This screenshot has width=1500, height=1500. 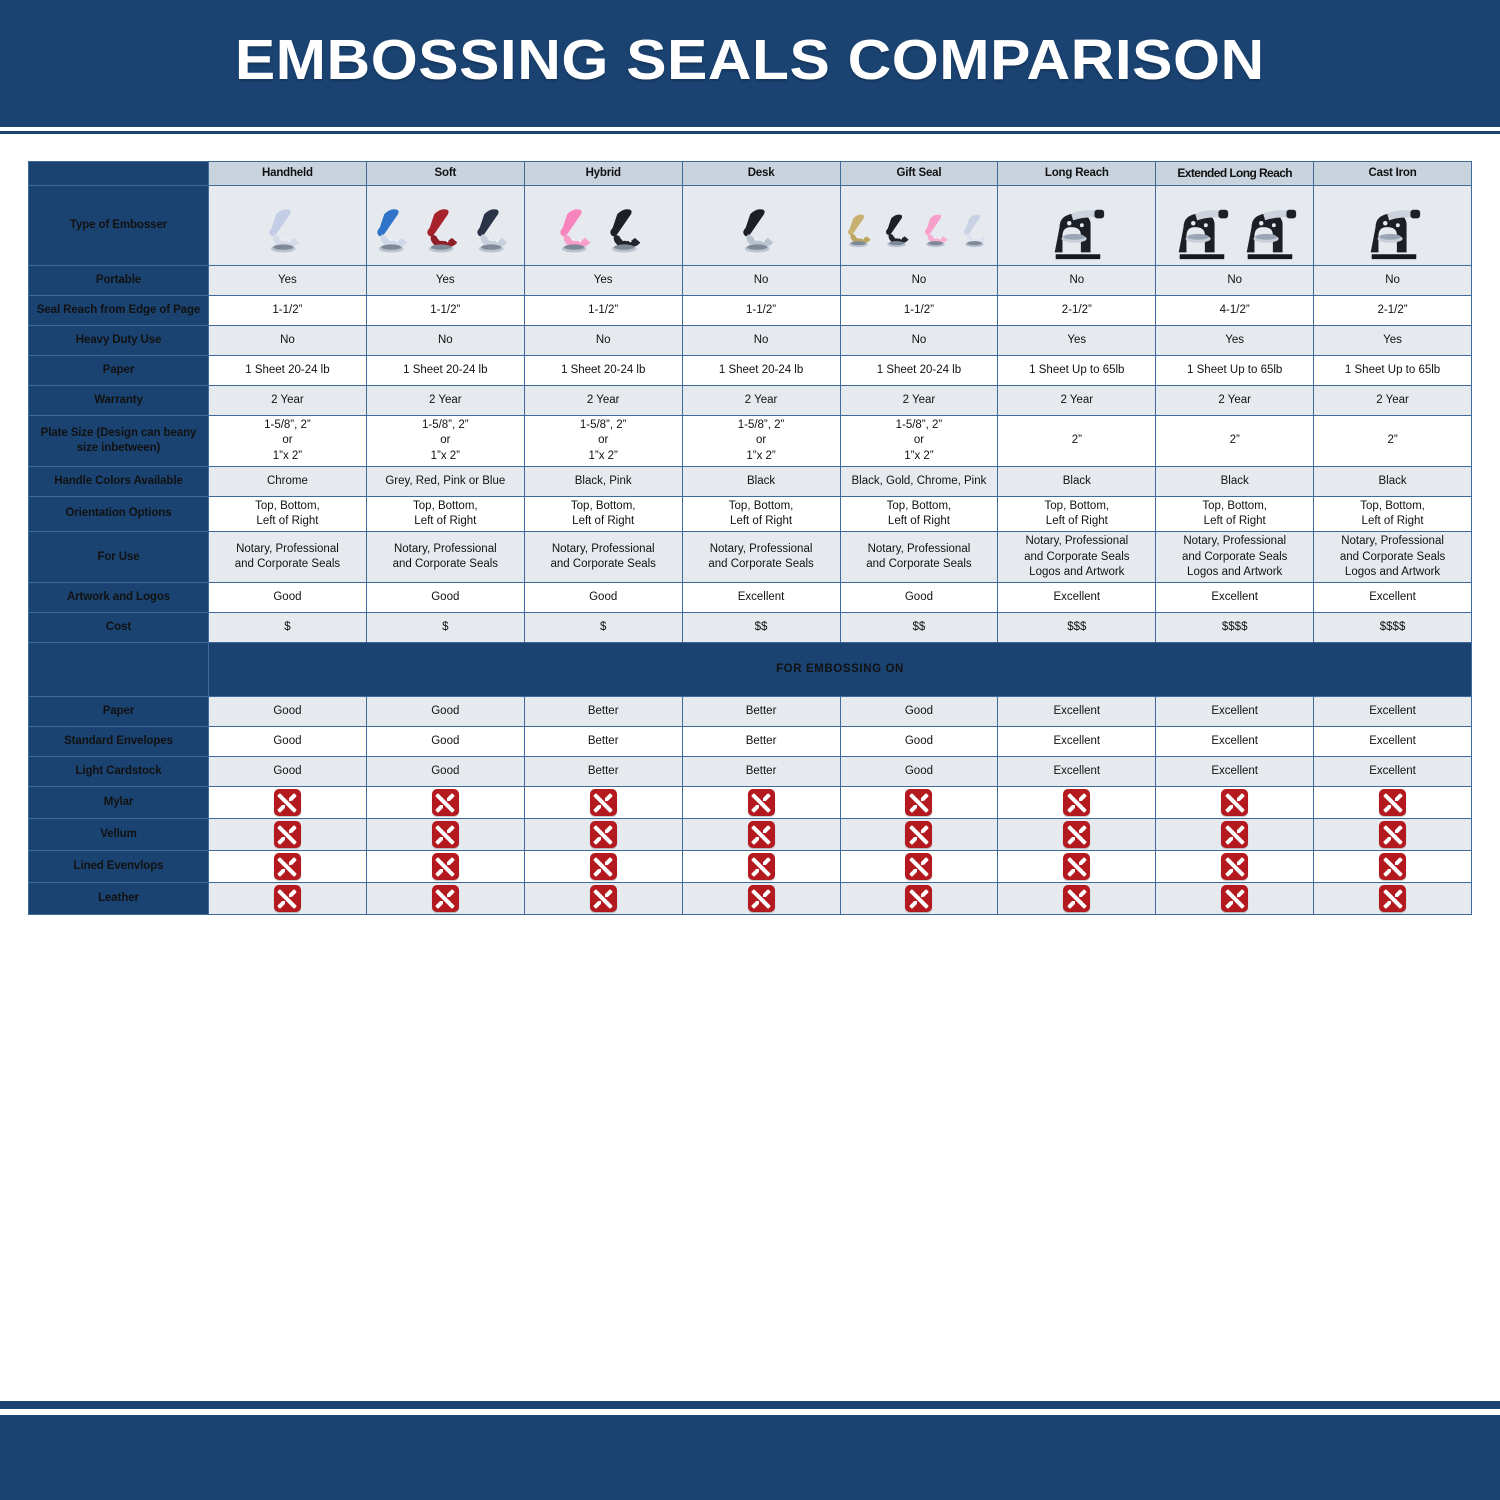 What do you see at coordinates (118, 557) in the screenshot?
I see `row-label-for-use: For Use` at bounding box center [118, 557].